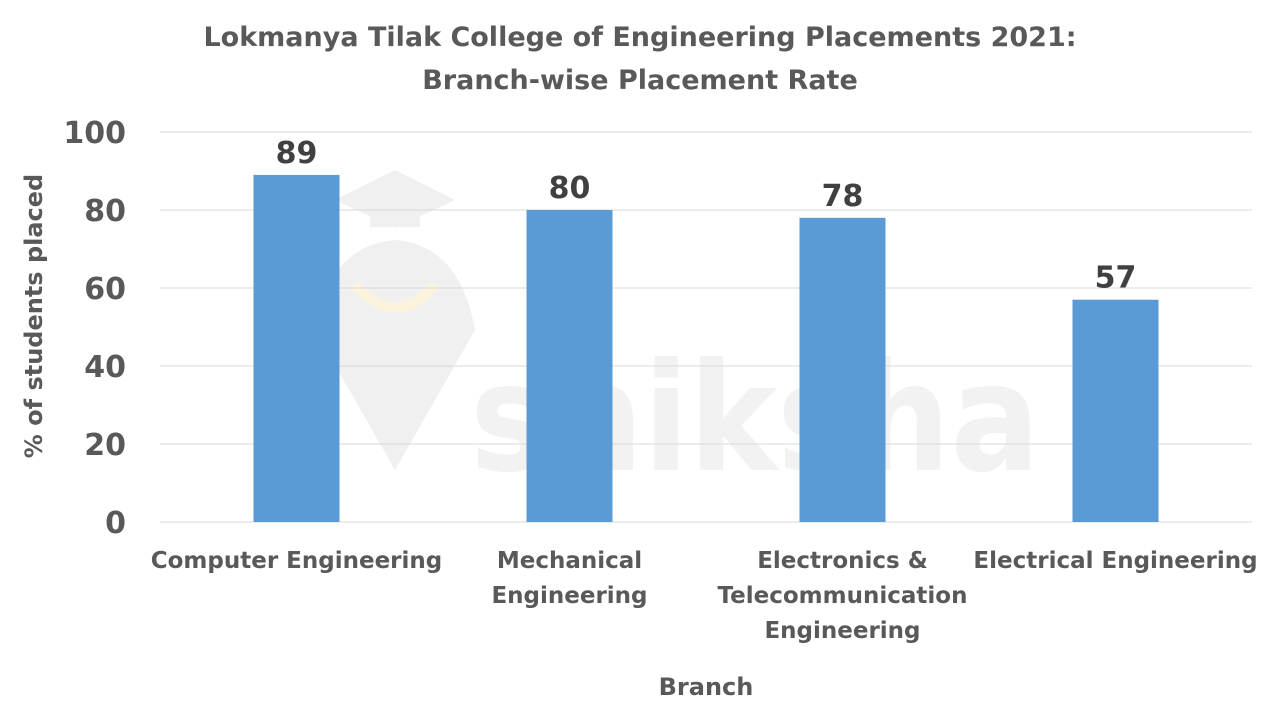 The height and width of the screenshot is (720, 1280). Describe the element at coordinates (640, 80) in the screenshot. I see `chart-subtitle: Branch-wise Placement Rate` at that location.